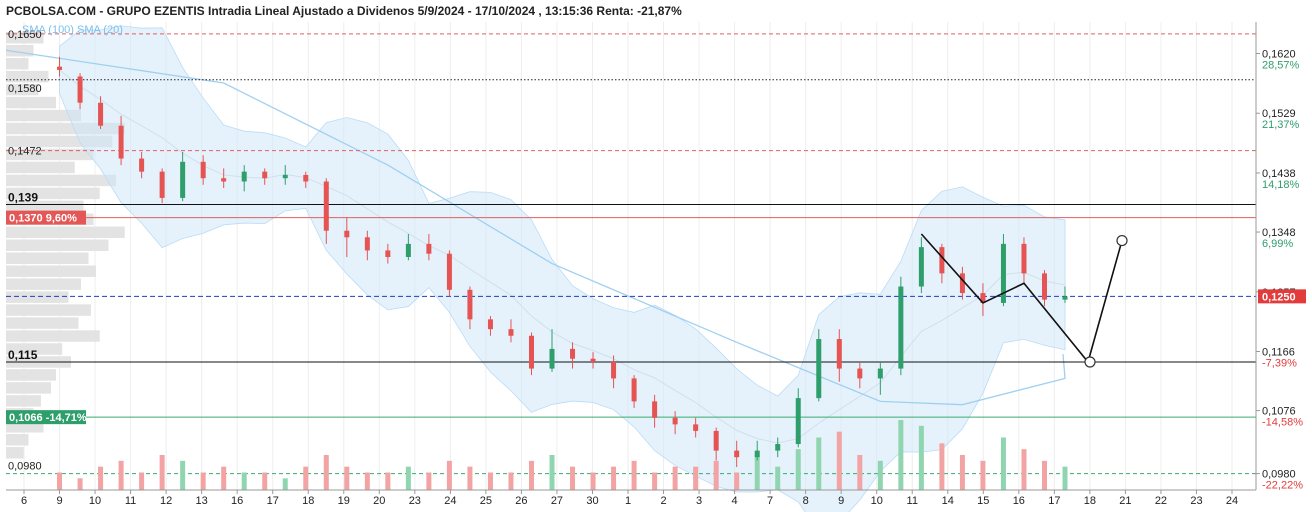 The width and height of the screenshot is (1312, 512). I want to click on x-tick-label: 17, so click(273, 501).